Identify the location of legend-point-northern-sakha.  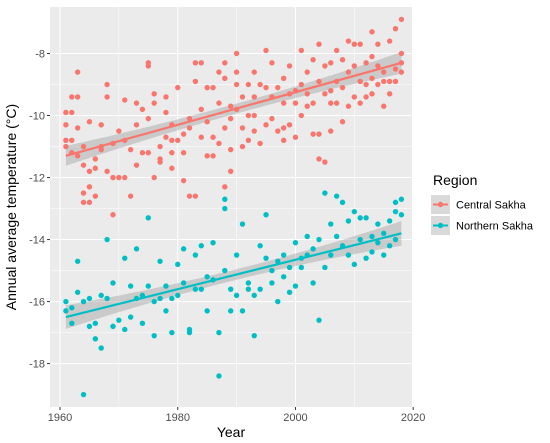
(440, 225).